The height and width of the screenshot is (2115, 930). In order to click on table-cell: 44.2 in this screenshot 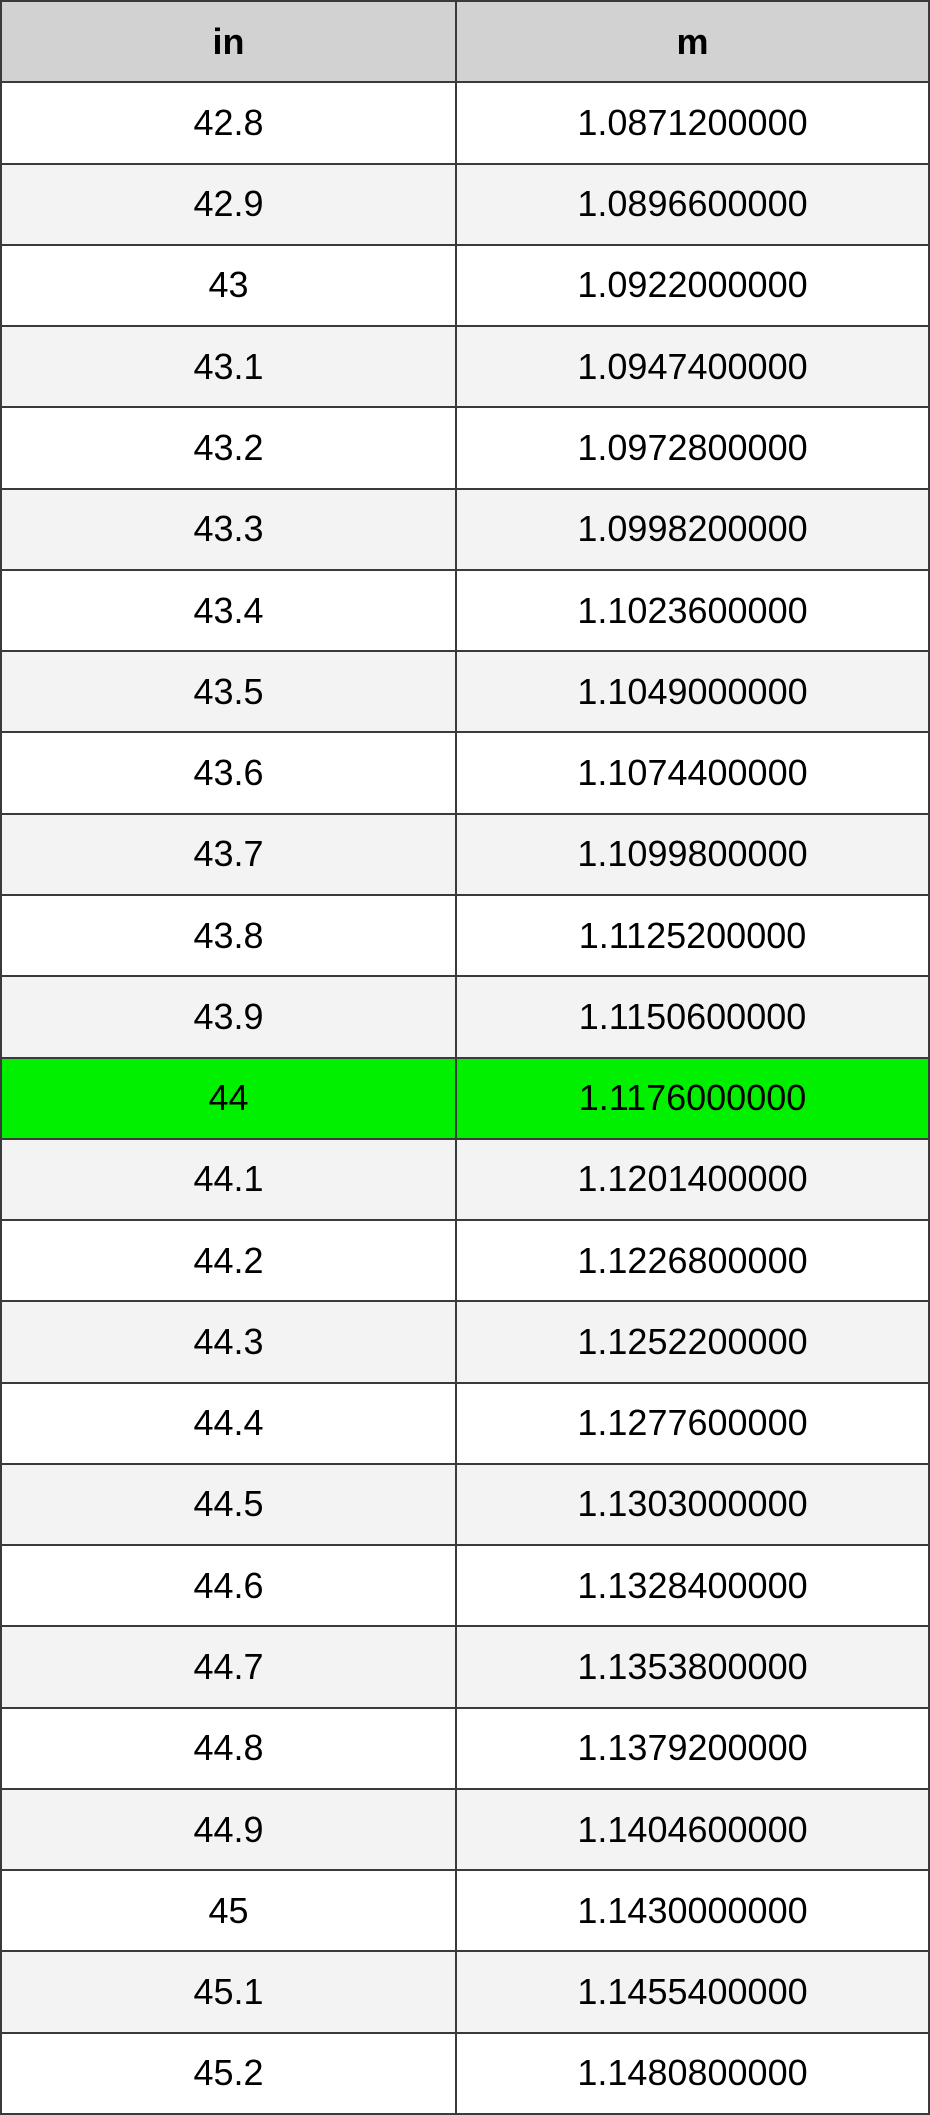, I will do `click(228, 1261)`.